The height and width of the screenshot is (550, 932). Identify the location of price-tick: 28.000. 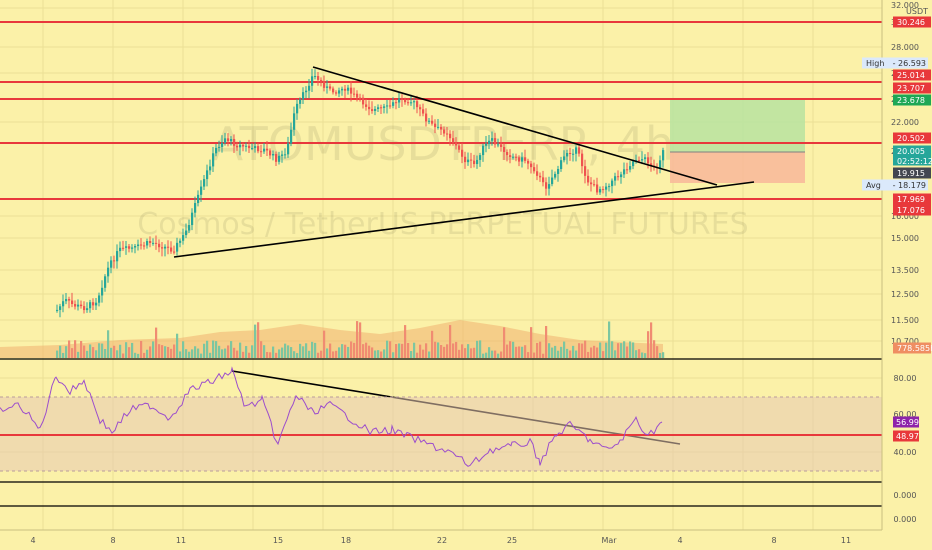
(905, 47).